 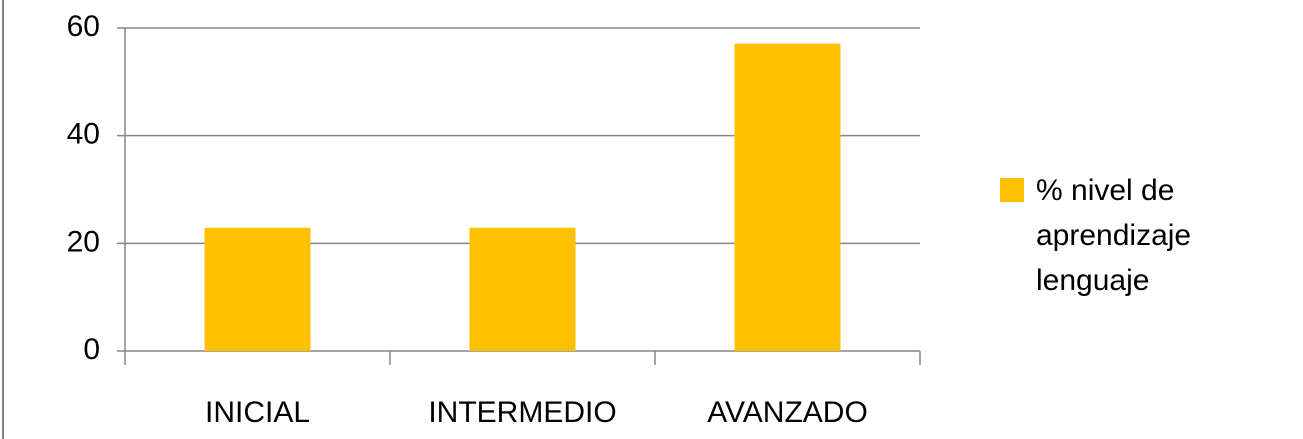 I want to click on y-tick-label: 40, so click(x=83, y=134).